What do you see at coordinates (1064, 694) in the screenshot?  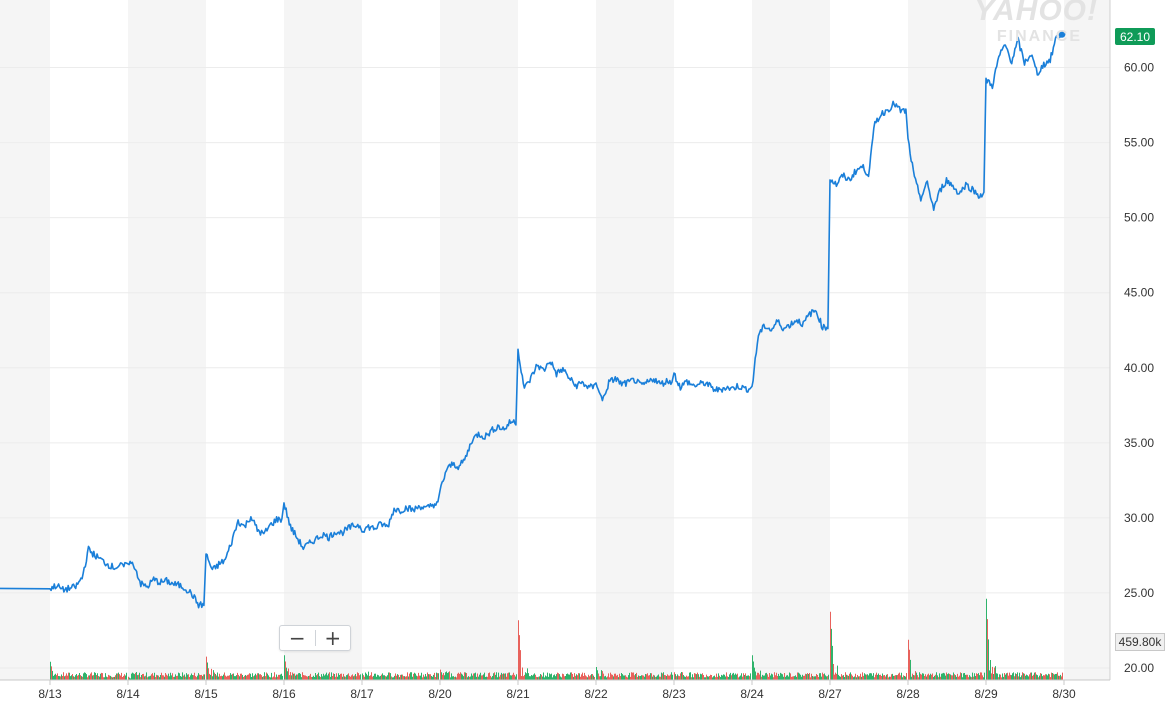 I see `x-tick-label: 8/30` at bounding box center [1064, 694].